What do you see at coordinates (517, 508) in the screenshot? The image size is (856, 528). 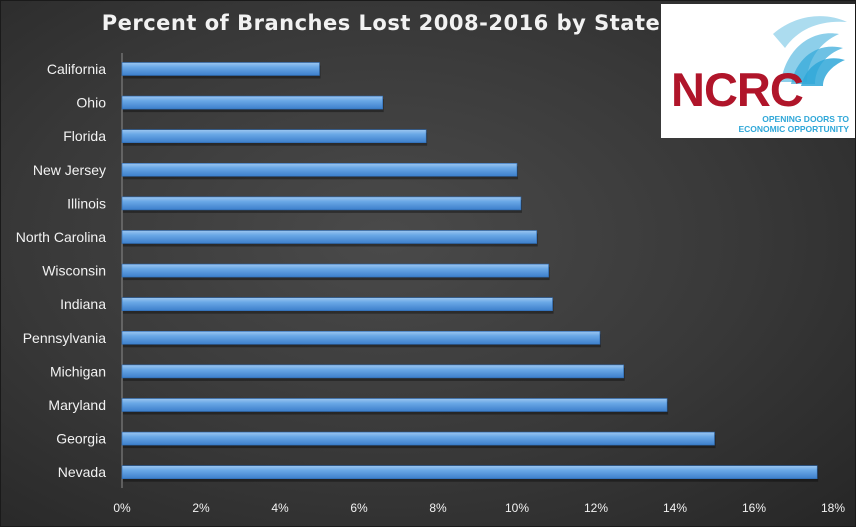 I see `x-tick-label: 10%` at bounding box center [517, 508].